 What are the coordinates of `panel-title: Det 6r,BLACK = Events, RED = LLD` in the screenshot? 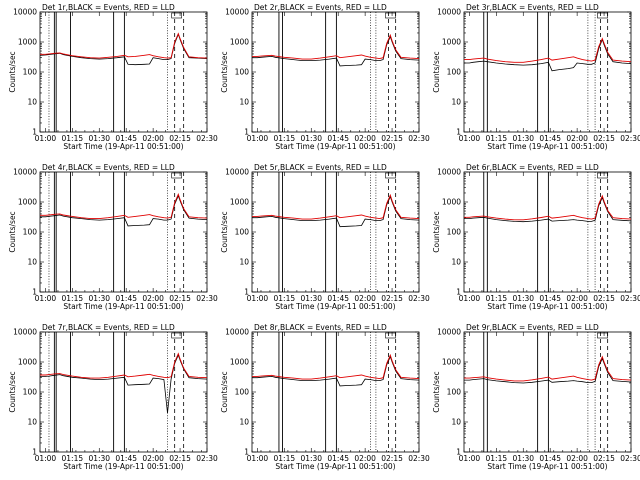 It's located at (532, 167).